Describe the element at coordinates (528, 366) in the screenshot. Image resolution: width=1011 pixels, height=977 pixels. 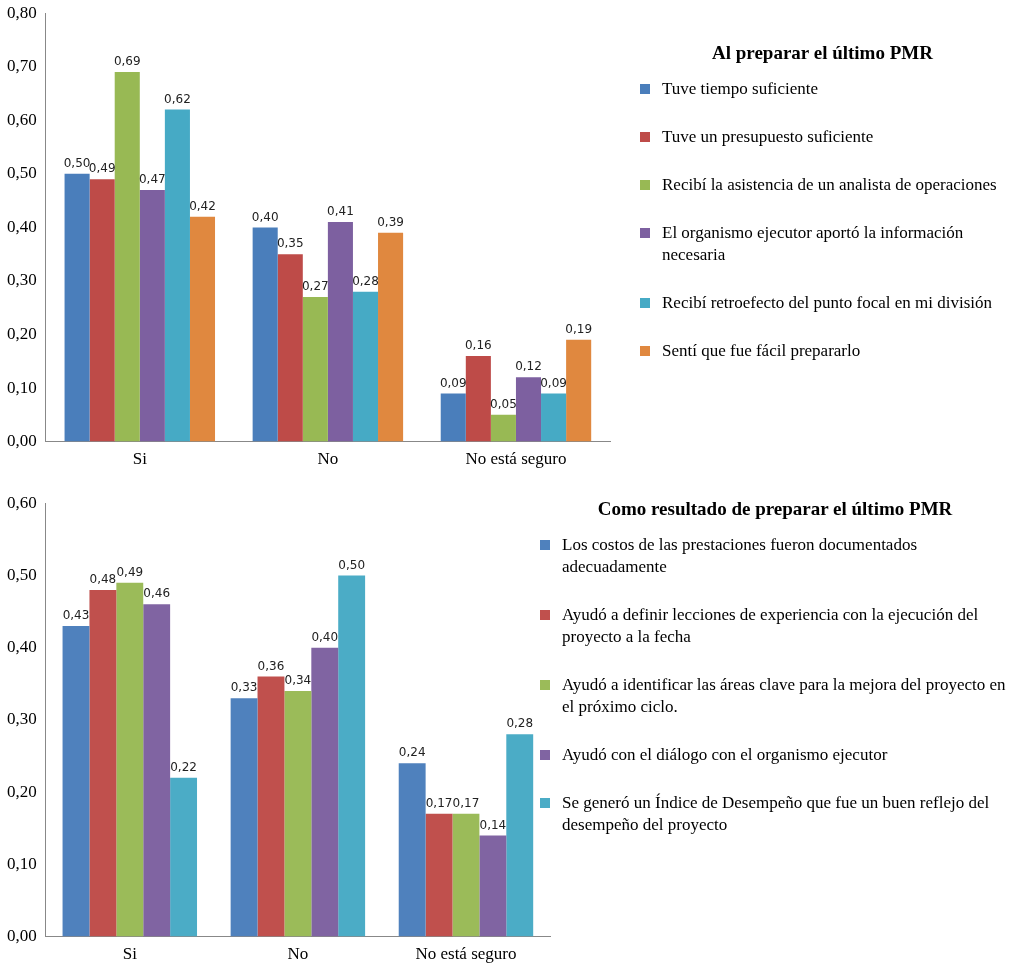
I see `data-label: 0,12` at that location.